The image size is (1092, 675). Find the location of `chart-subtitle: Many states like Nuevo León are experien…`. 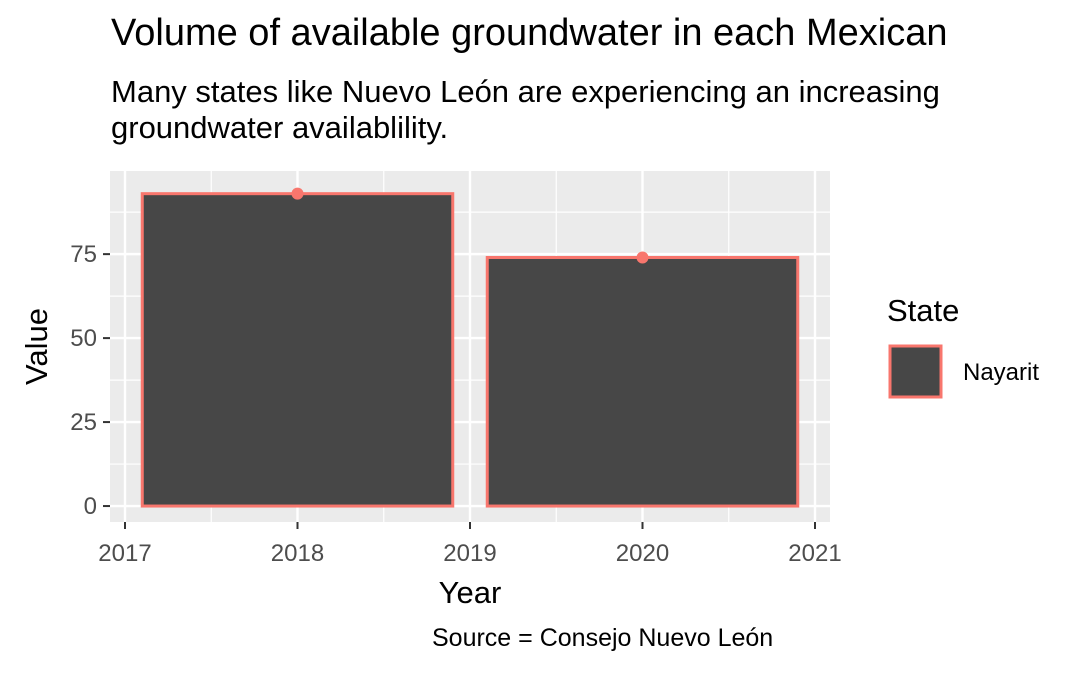

chart-subtitle: Many states like Nuevo León are experien… is located at coordinates (525, 110).